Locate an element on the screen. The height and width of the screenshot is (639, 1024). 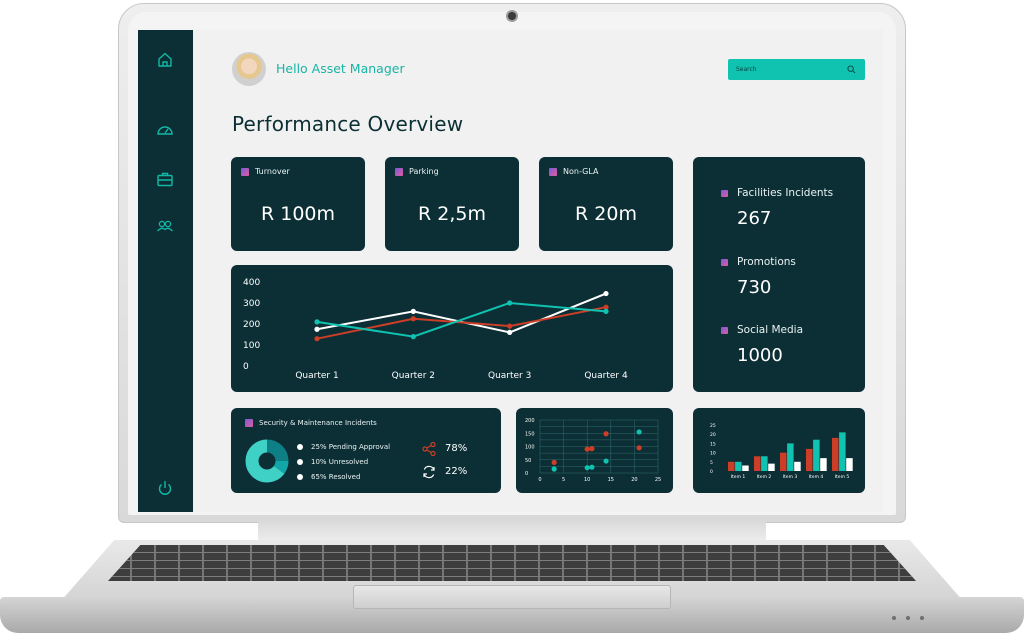
bar-chart: 0 5 10 15 20 25 Item 1 Item 2 Item 3 Item 4 Item 5 is located at coordinates (781, 451).